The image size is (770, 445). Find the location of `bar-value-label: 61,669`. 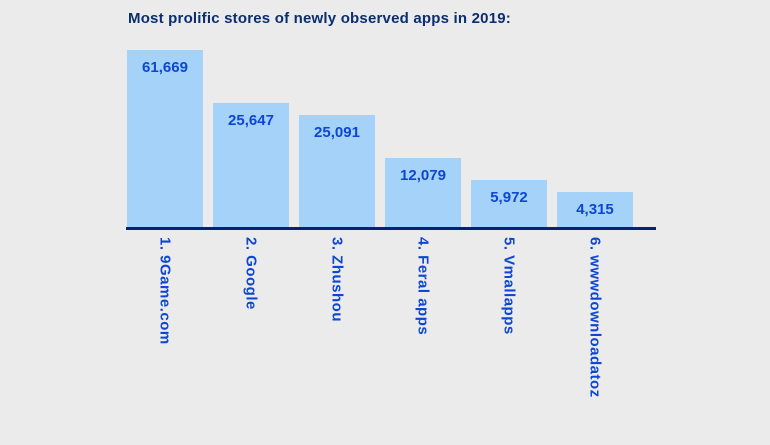

bar-value-label: 61,669 is located at coordinates (165, 67).